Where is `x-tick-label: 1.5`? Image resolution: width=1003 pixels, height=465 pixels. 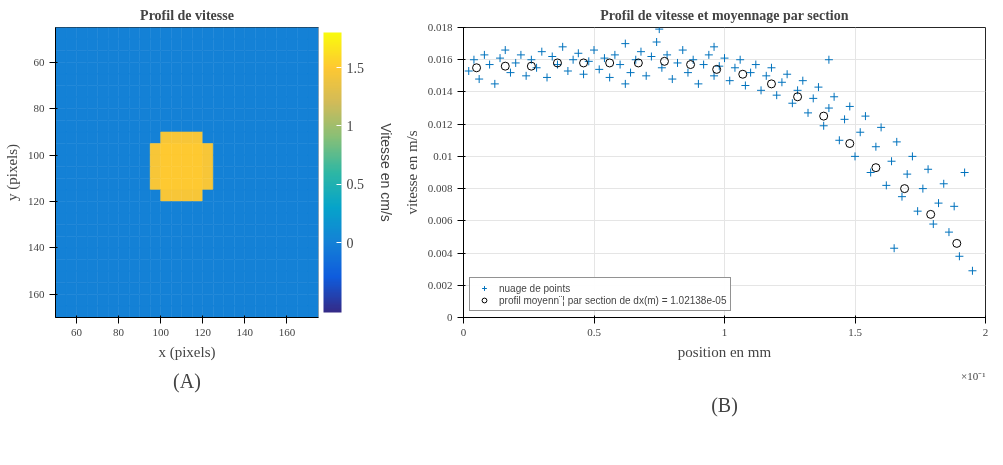
x-tick-label: 1.5 is located at coordinates (855, 331).